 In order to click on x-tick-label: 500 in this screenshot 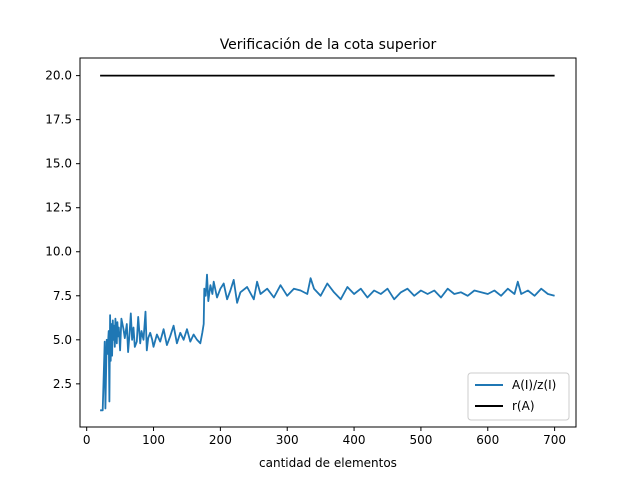, I will do `click(420, 440)`.